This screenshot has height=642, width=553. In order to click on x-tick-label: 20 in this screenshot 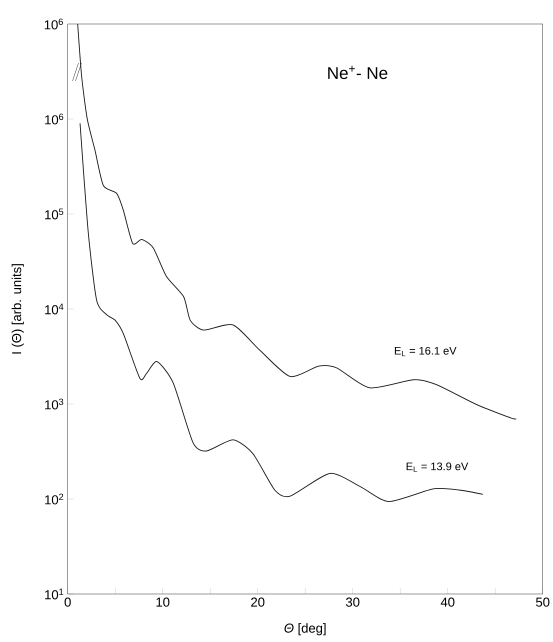, I will do `click(257, 602)`.